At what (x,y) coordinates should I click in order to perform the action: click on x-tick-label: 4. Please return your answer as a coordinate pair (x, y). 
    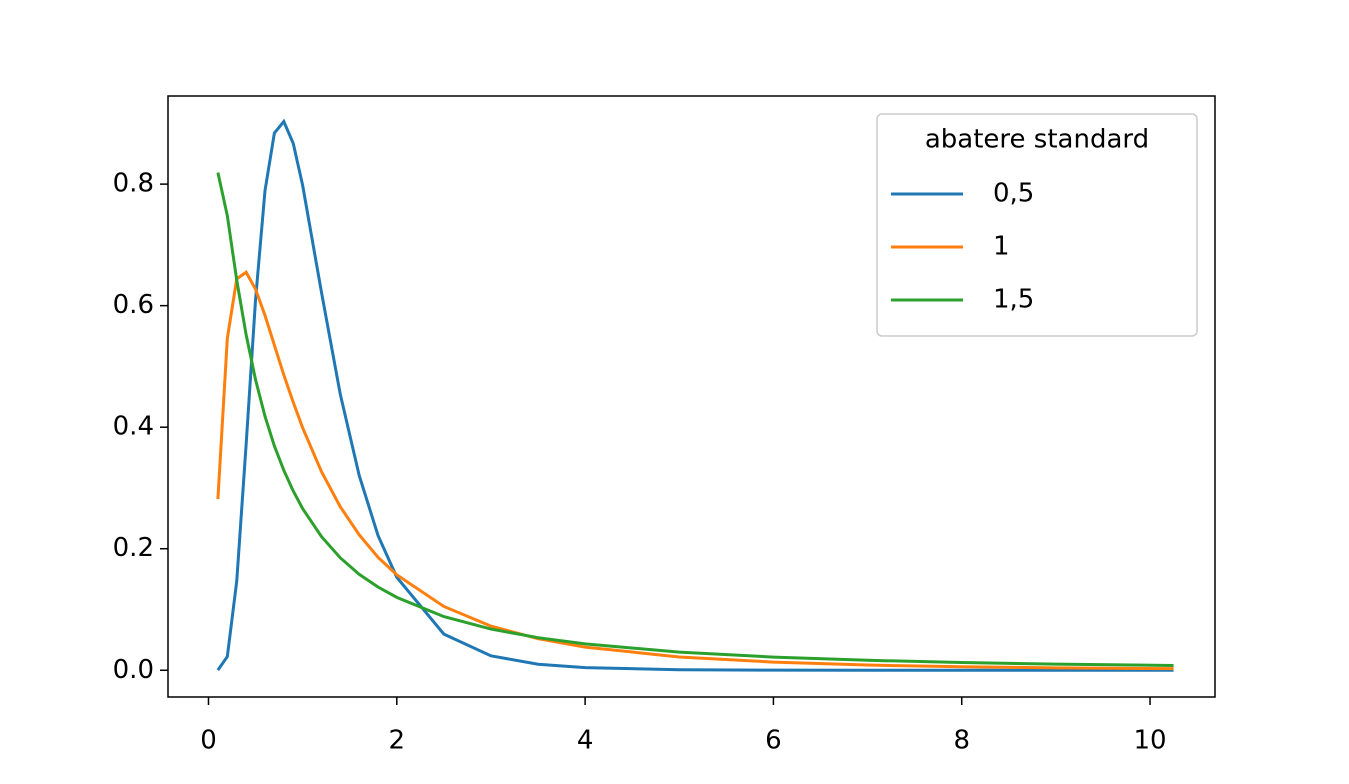
    Looking at the image, I should click on (585, 741).